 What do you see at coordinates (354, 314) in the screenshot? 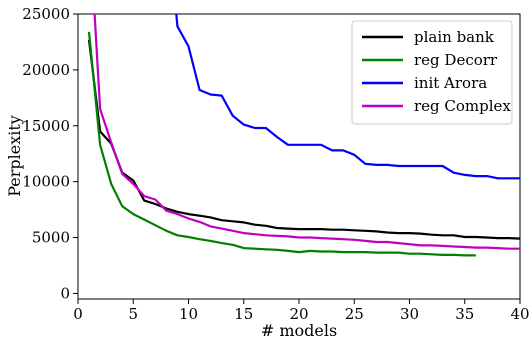
I see `x-tick-label: 25` at bounding box center [354, 314].